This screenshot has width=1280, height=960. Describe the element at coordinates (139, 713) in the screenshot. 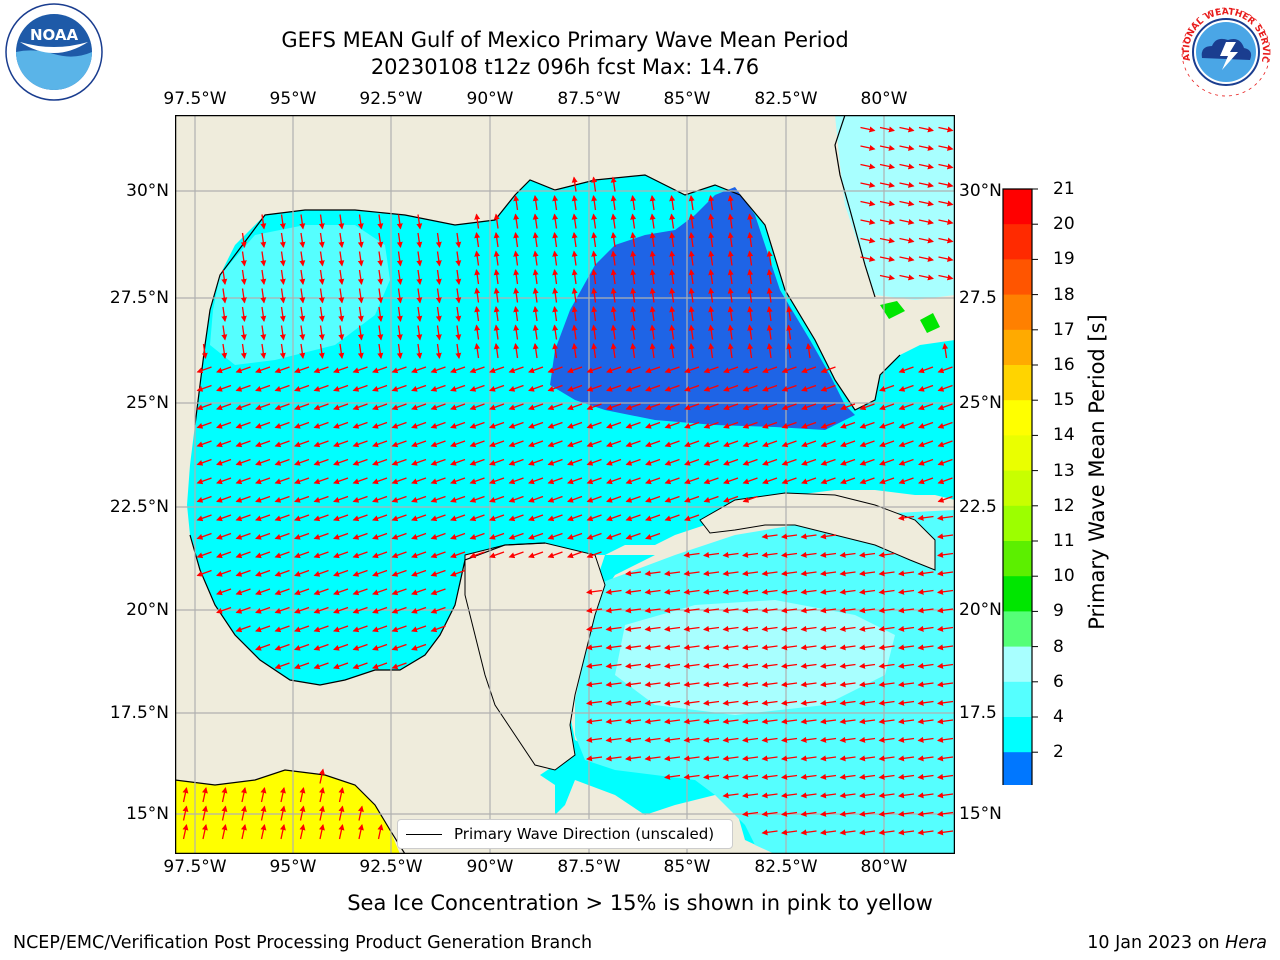

I see `lat-tick-left: 17.5°N` at that location.